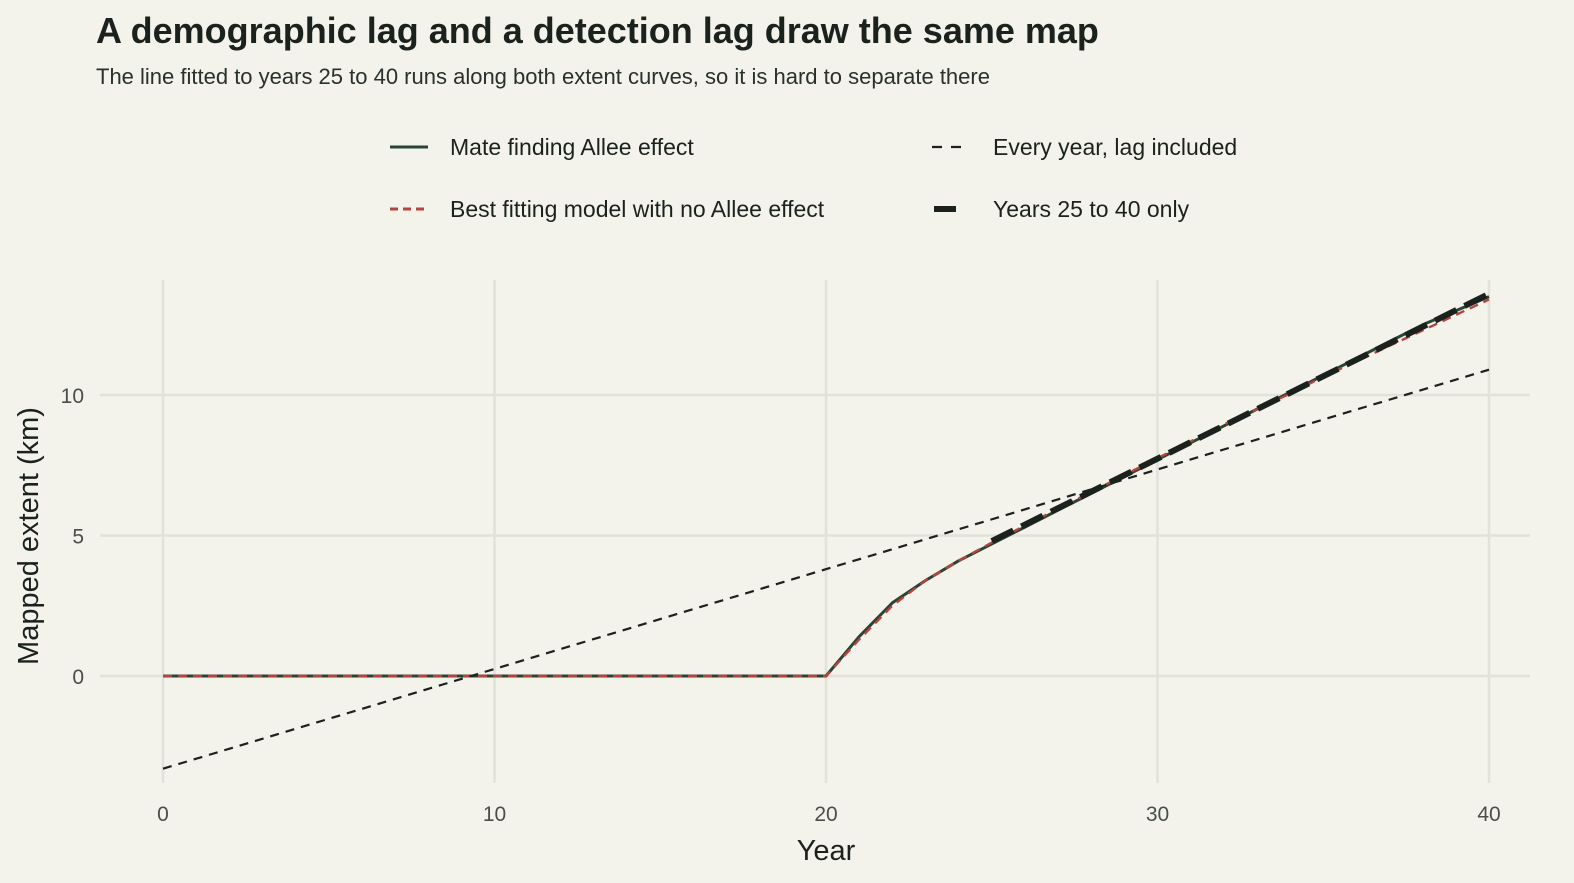 Image resolution: width=1574 pixels, height=883 pixels. Describe the element at coordinates (72, 396) in the screenshot. I see `y-tick-label-10: 10` at that location.